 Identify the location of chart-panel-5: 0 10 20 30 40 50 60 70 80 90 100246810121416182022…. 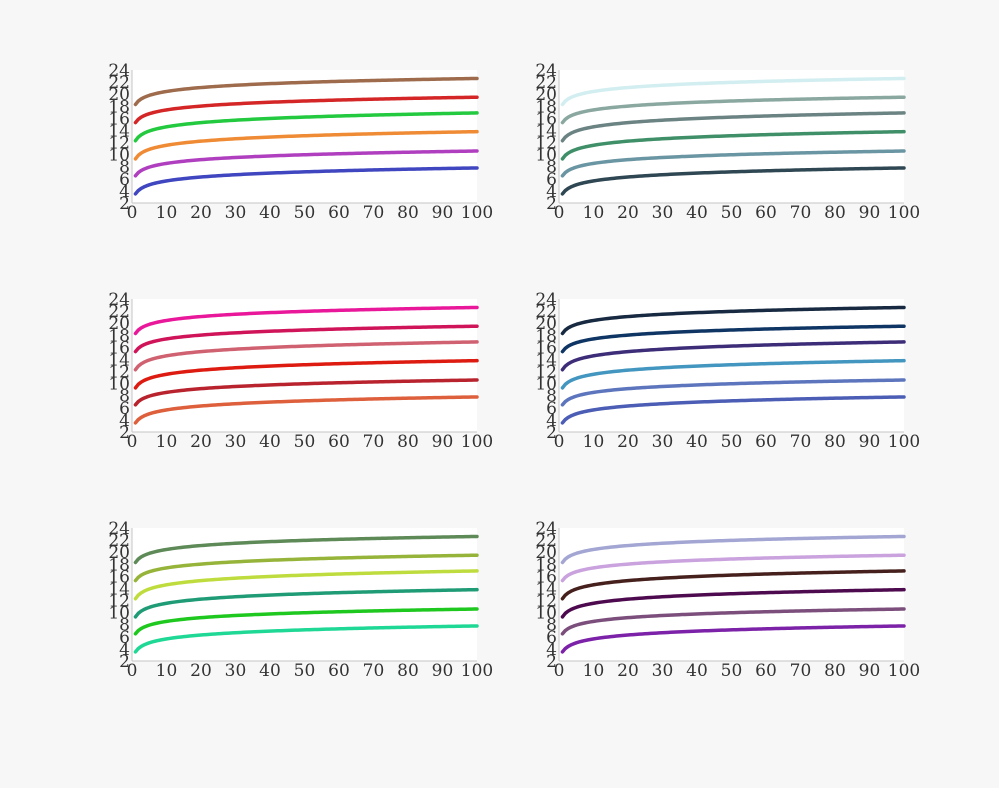
(300, 600).